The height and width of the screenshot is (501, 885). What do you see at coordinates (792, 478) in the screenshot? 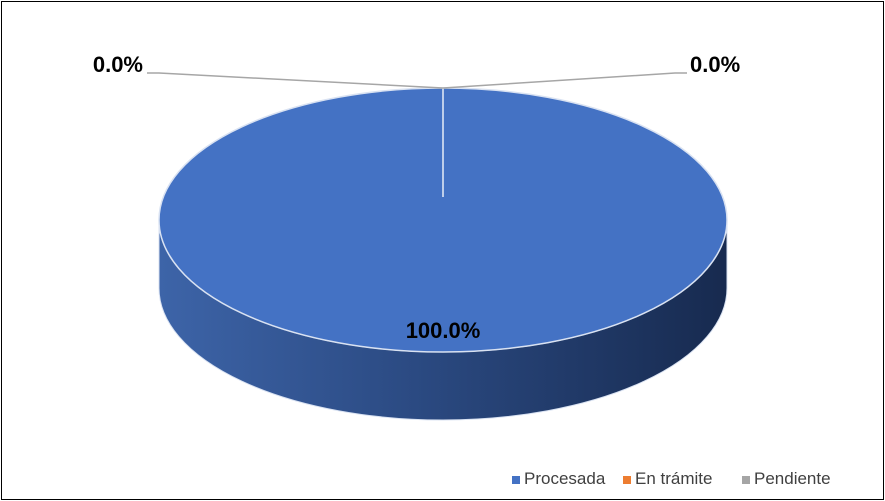
I see `legend-label-pendiente: Pendiente` at bounding box center [792, 478].